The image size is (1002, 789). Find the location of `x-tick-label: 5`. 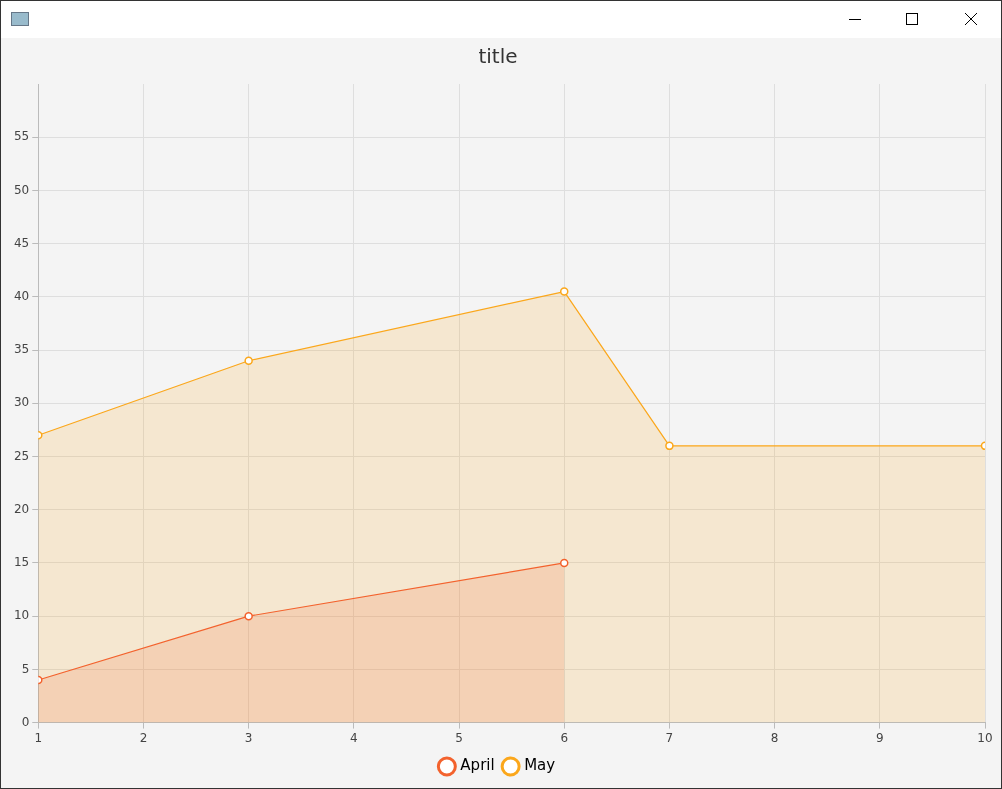

x-tick-label: 5 is located at coordinates (459, 737).